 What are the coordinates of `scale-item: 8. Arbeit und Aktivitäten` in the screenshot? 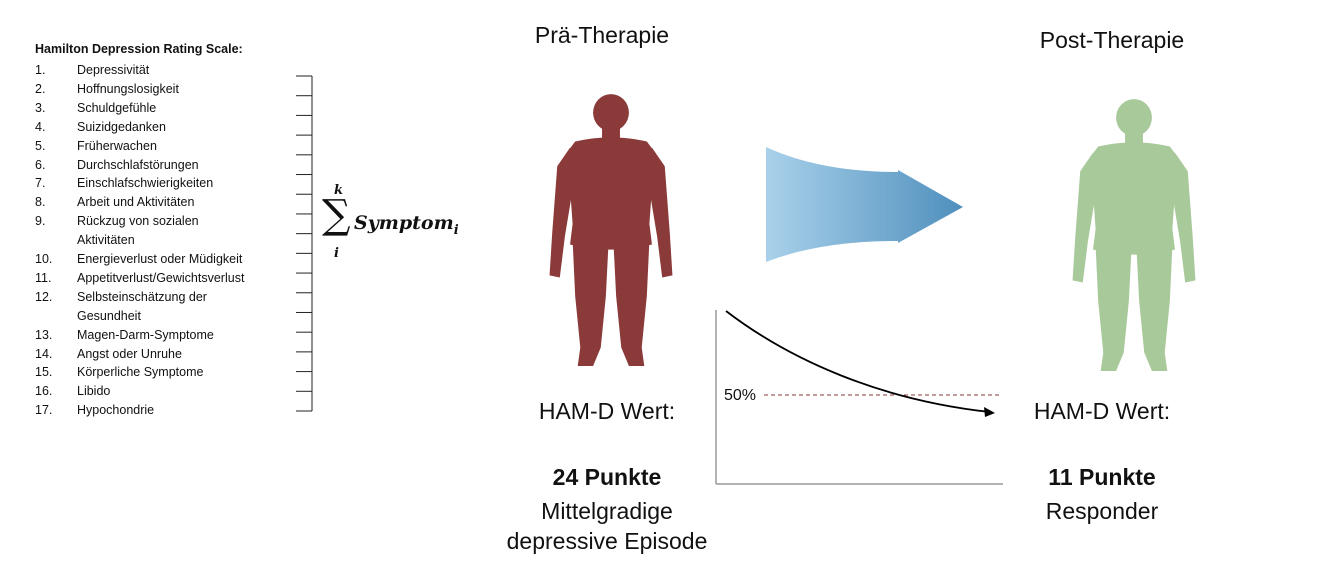 It's located at (114, 202).